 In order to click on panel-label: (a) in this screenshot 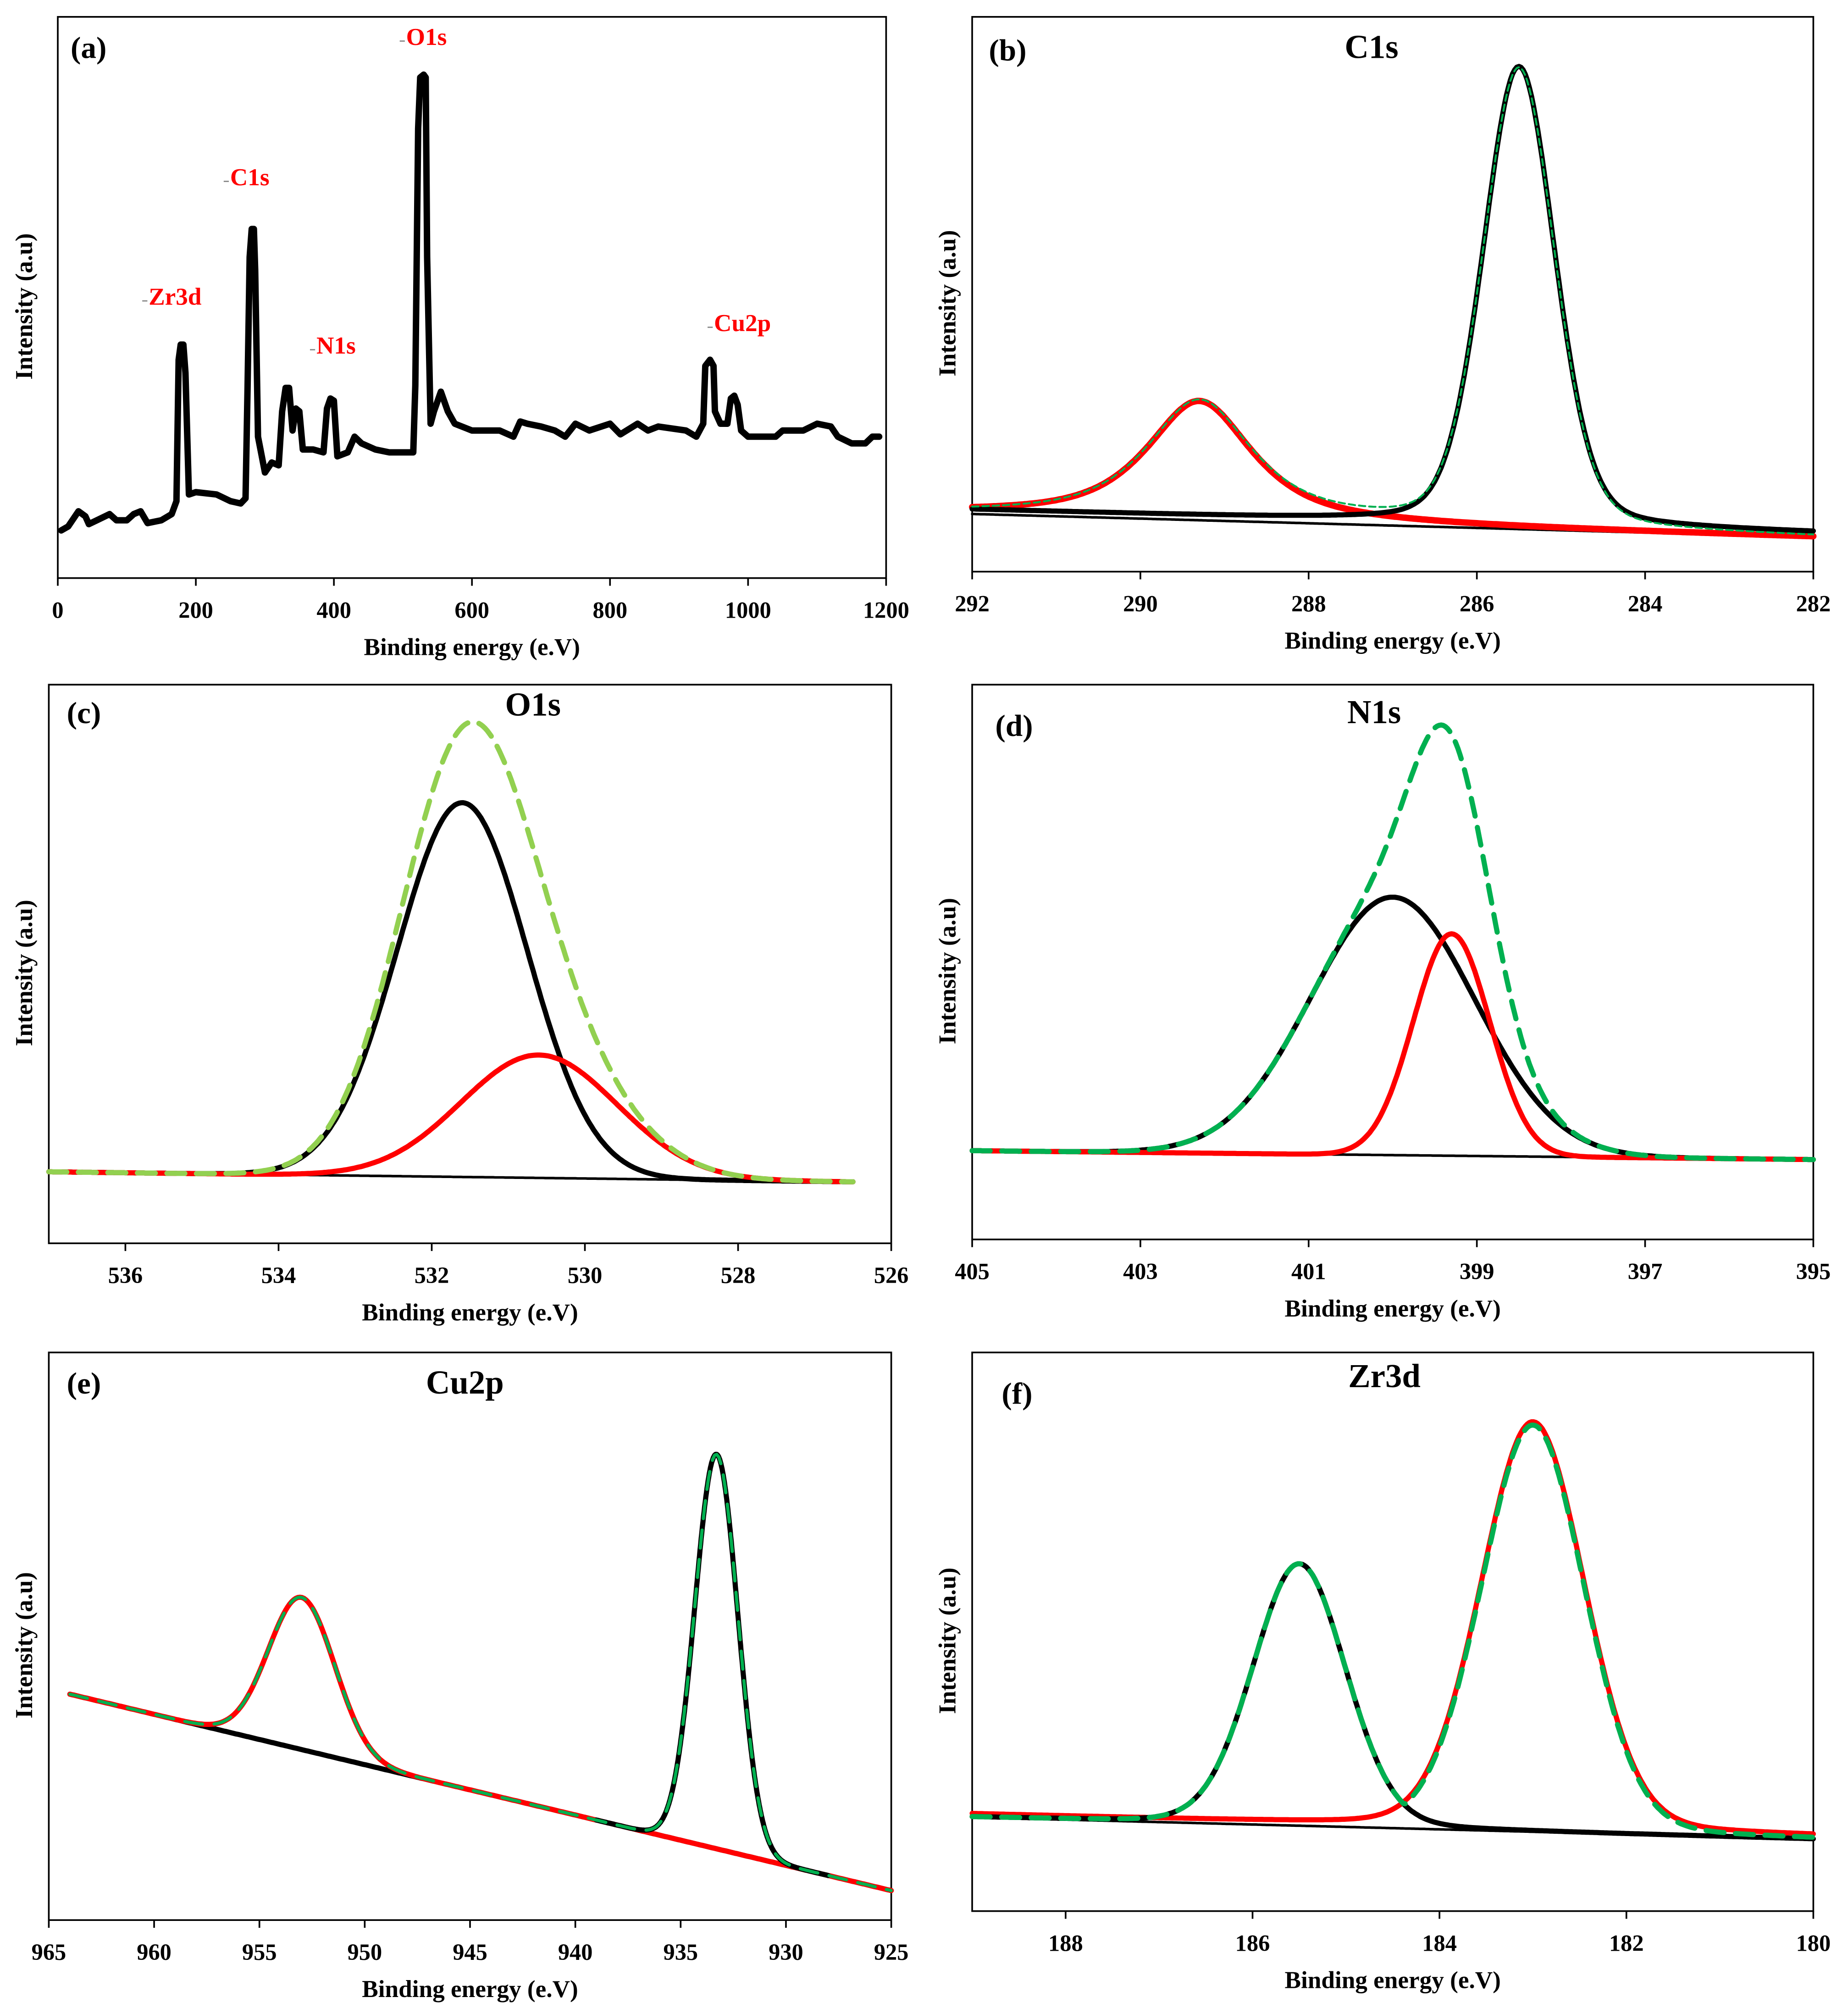, I will do `click(88, 47)`.